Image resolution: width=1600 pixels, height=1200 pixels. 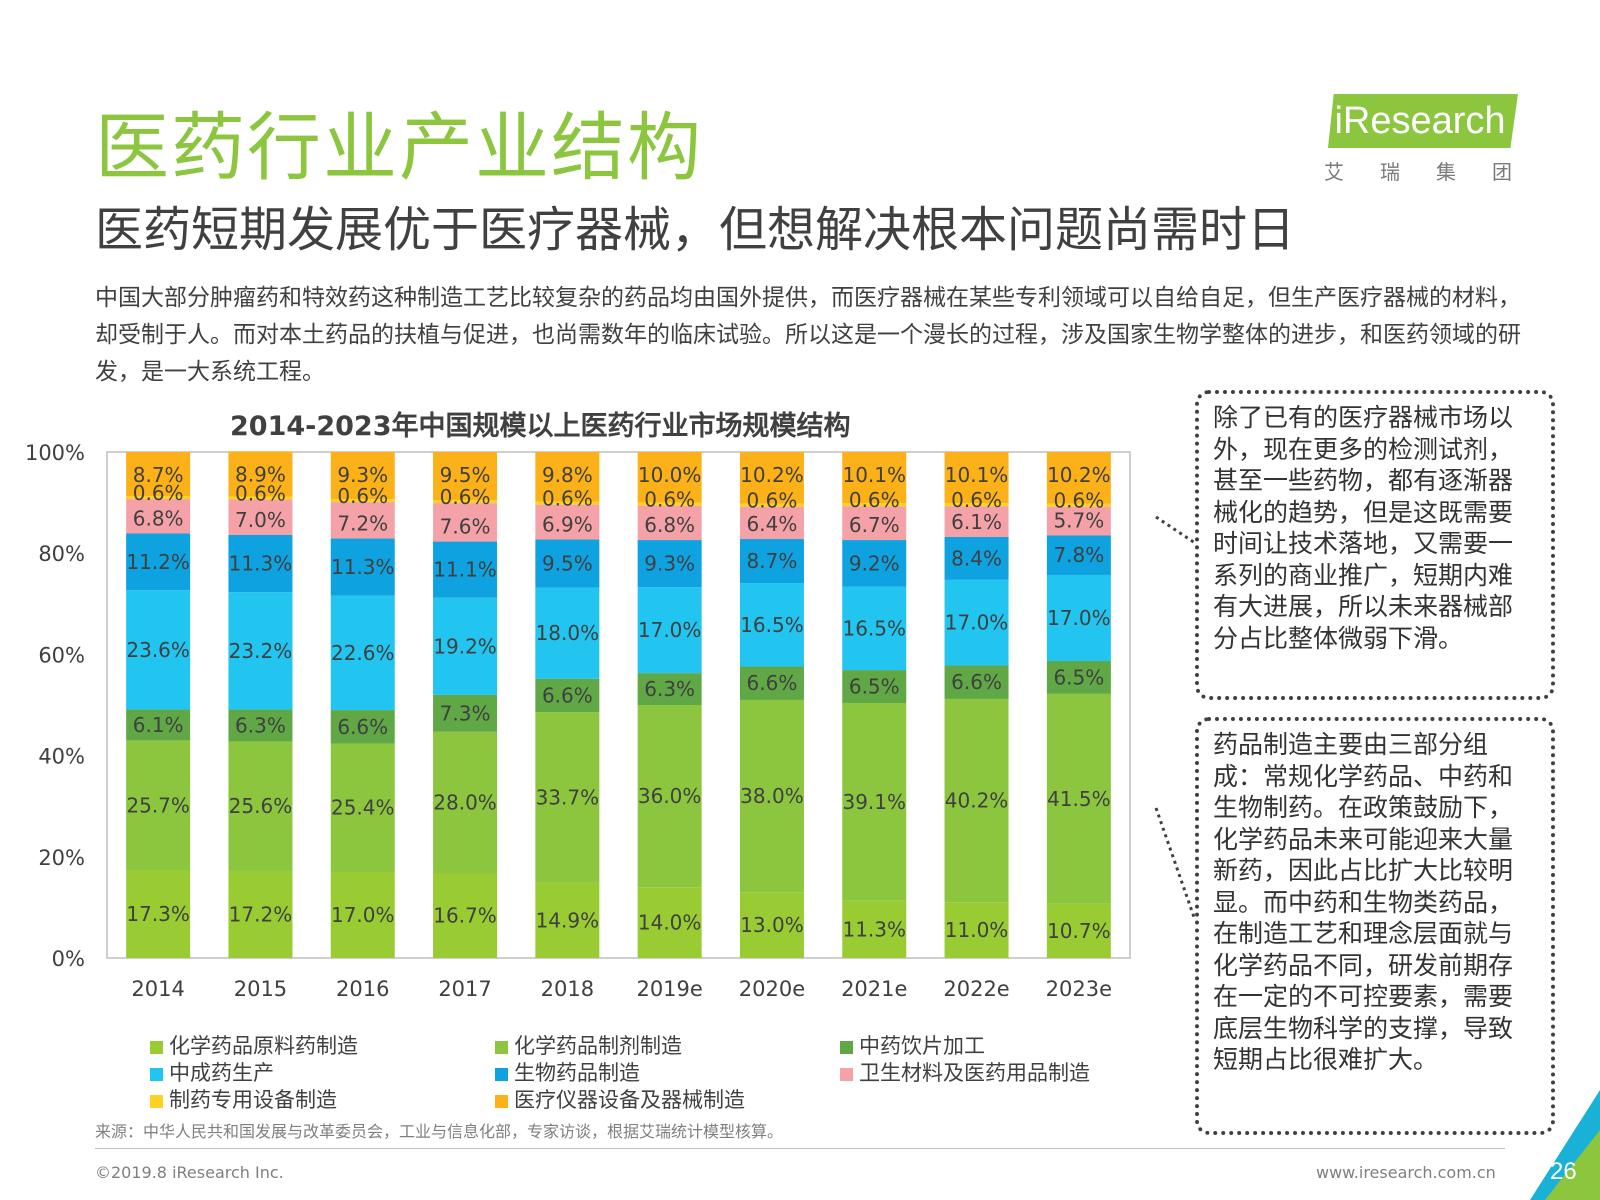 I want to click on data-label: 10.7%, so click(x=1079, y=931).